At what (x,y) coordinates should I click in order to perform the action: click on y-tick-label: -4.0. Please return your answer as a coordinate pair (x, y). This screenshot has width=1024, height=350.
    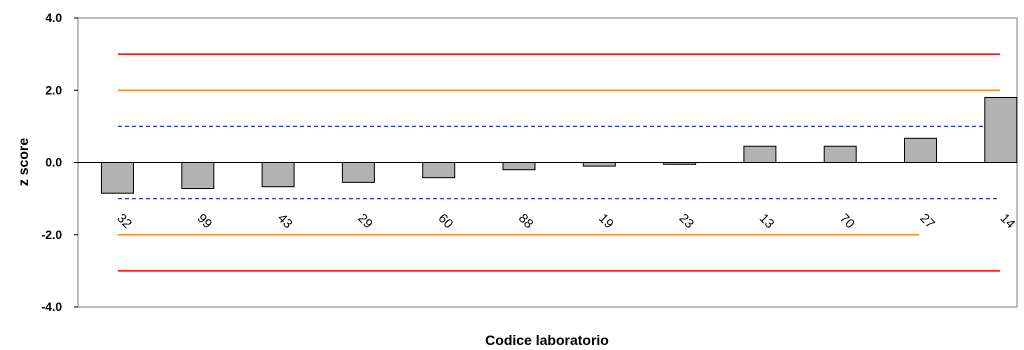
    Looking at the image, I should click on (51, 307).